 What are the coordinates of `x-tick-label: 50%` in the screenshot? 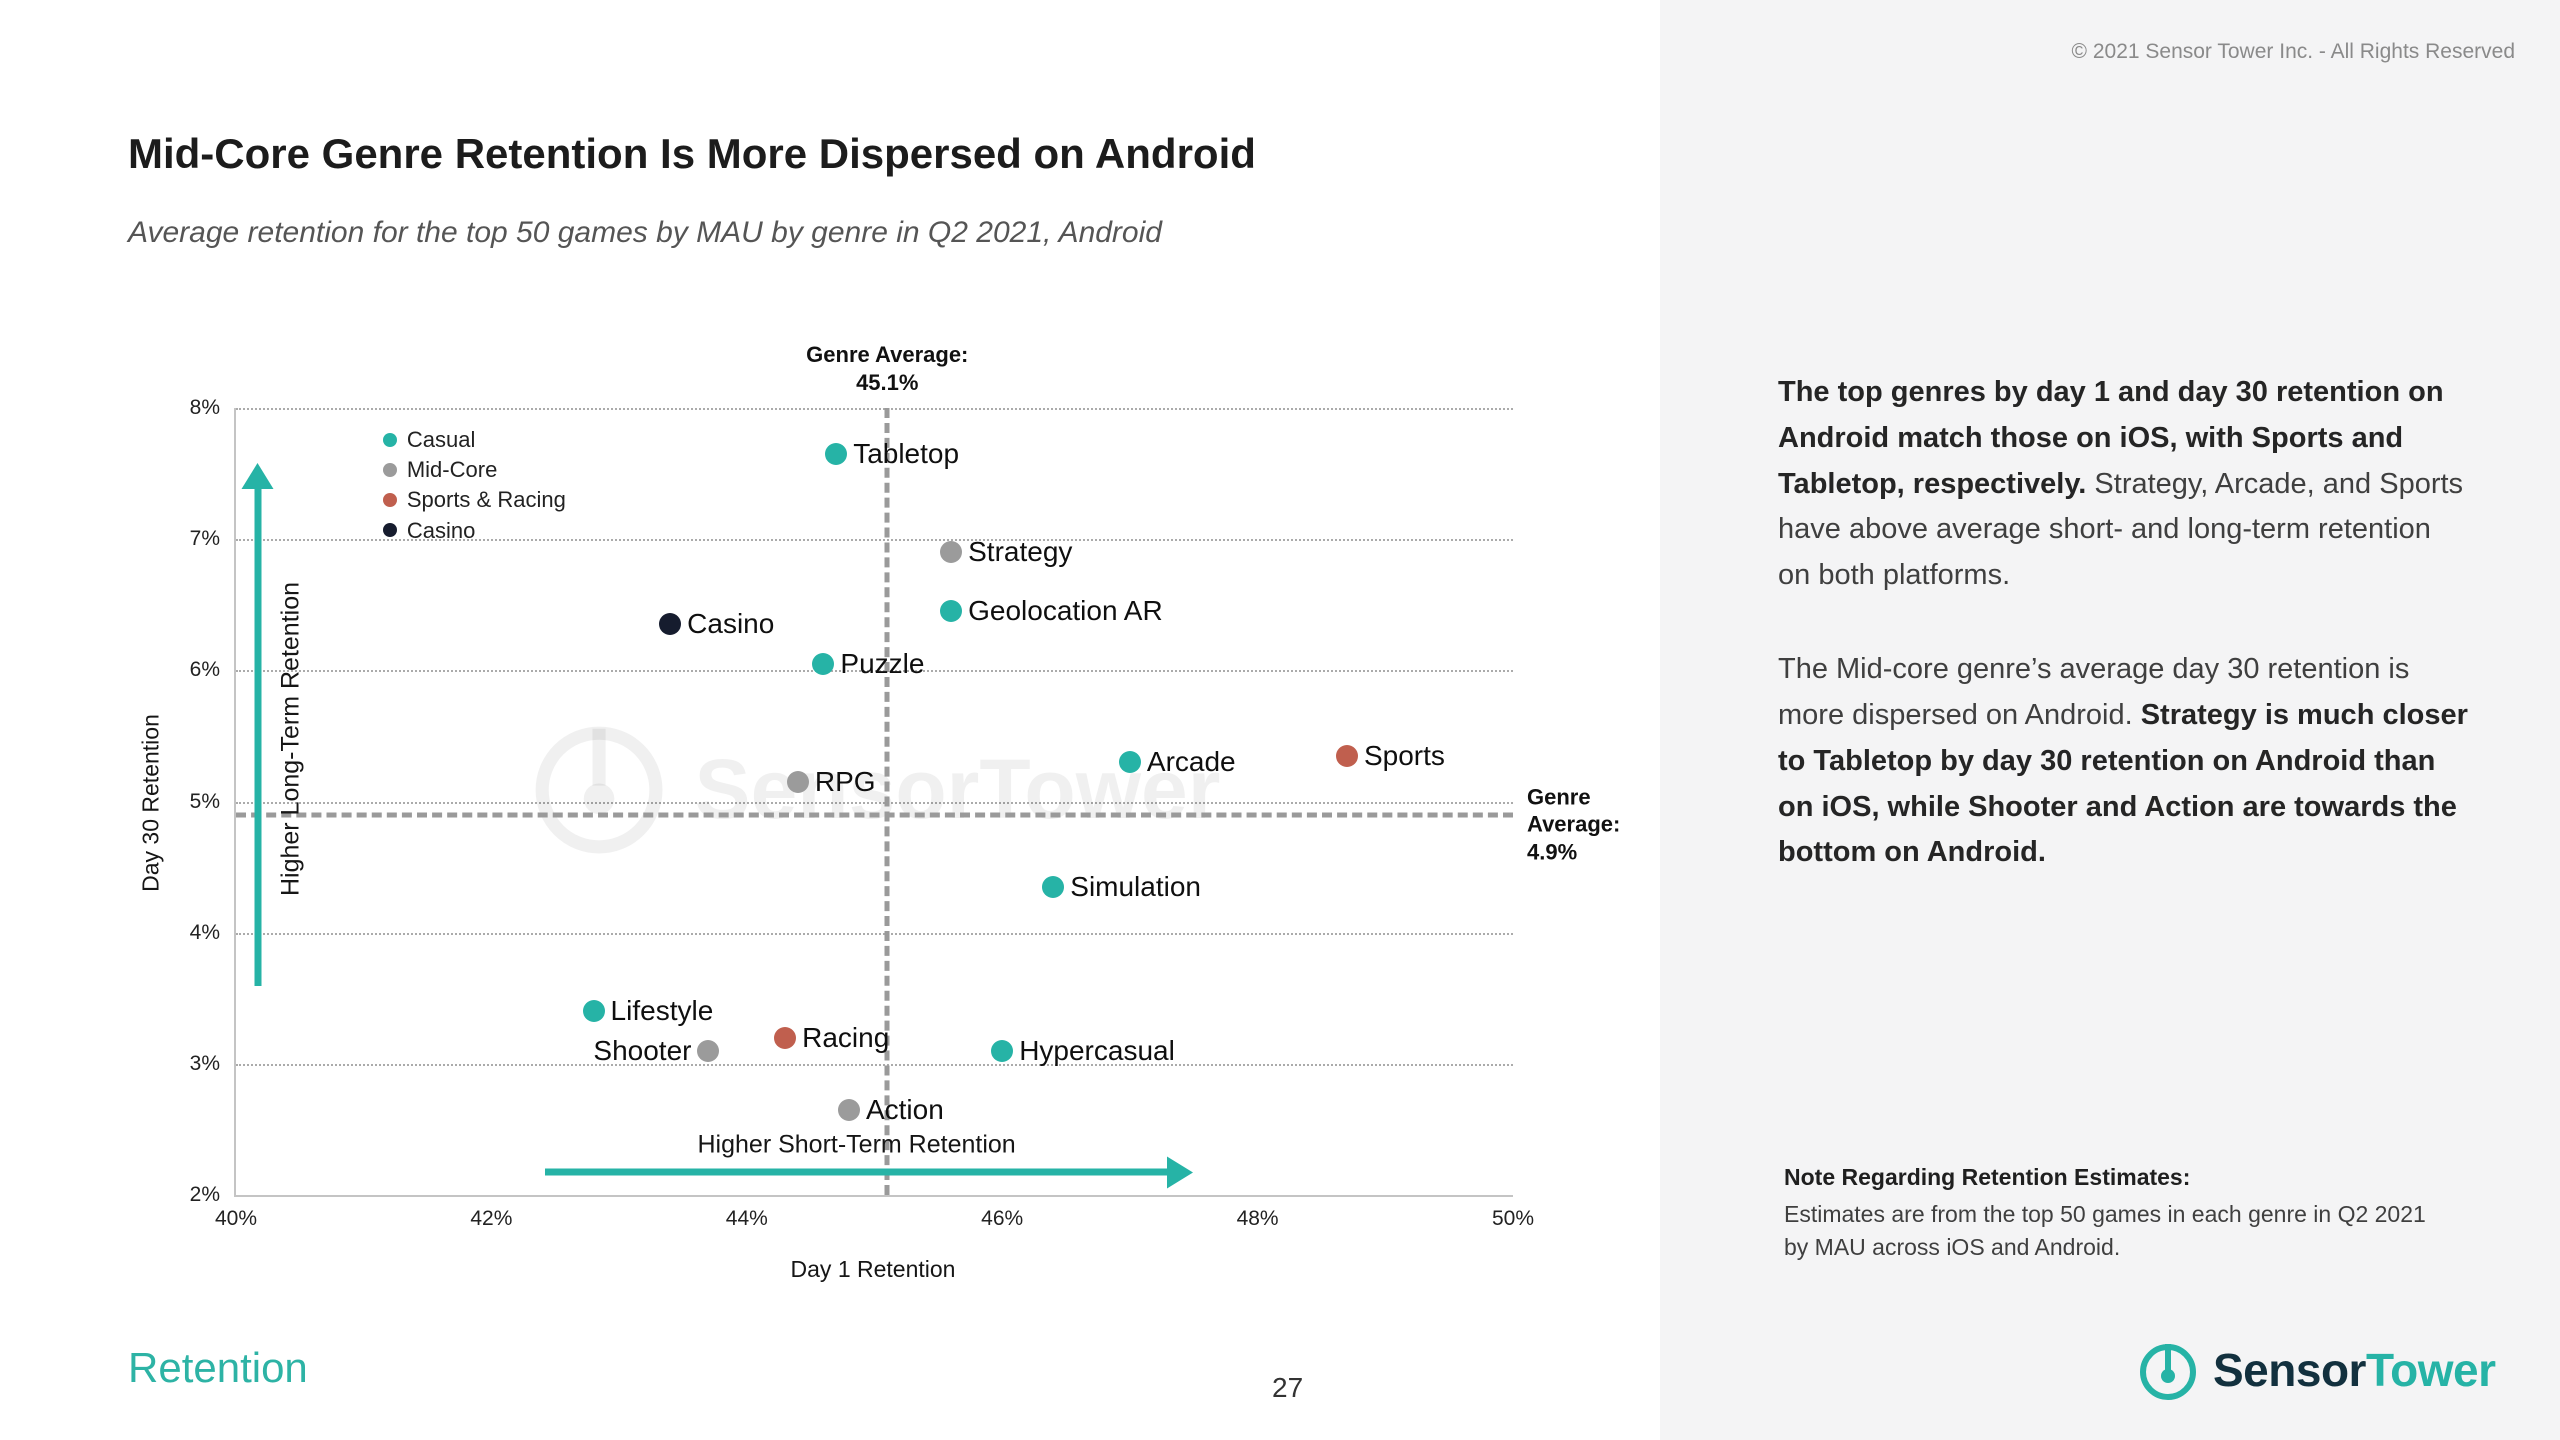 It's located at (1513, 1218).